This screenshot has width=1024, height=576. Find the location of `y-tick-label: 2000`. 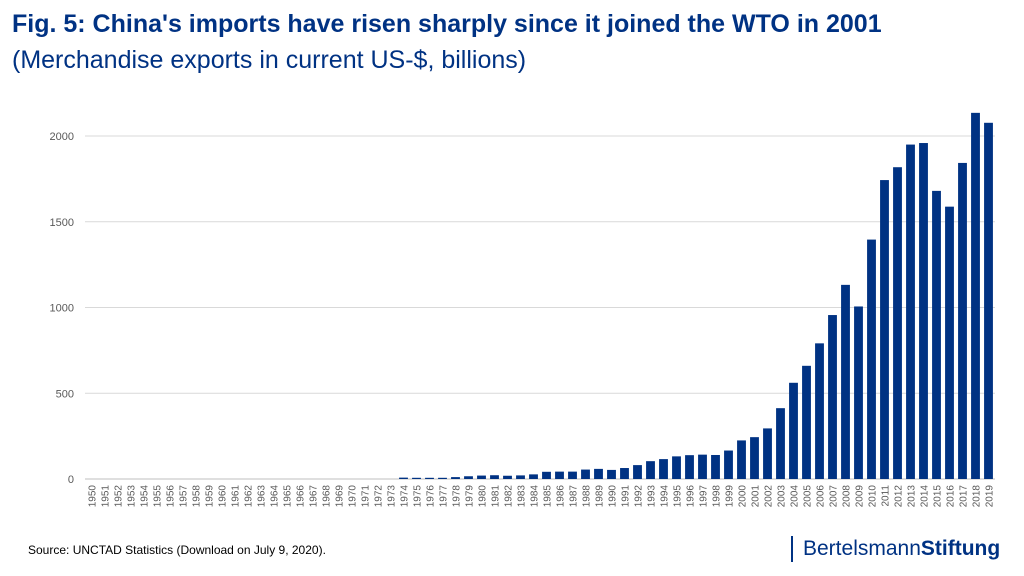

y-tick-label: 2000 is located at coordinates (62, 137).